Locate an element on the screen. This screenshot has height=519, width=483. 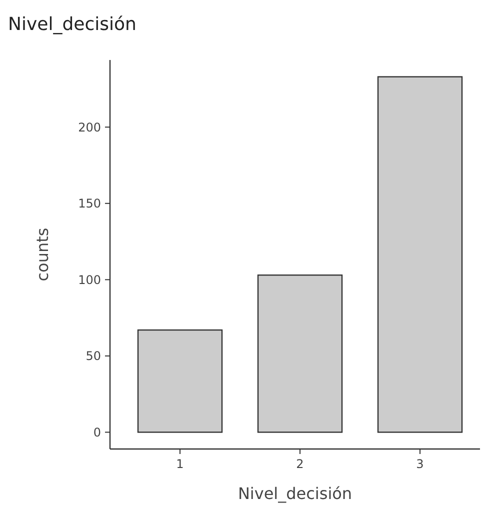
y-tick-label: 100 is located at coordinates (89, 279).